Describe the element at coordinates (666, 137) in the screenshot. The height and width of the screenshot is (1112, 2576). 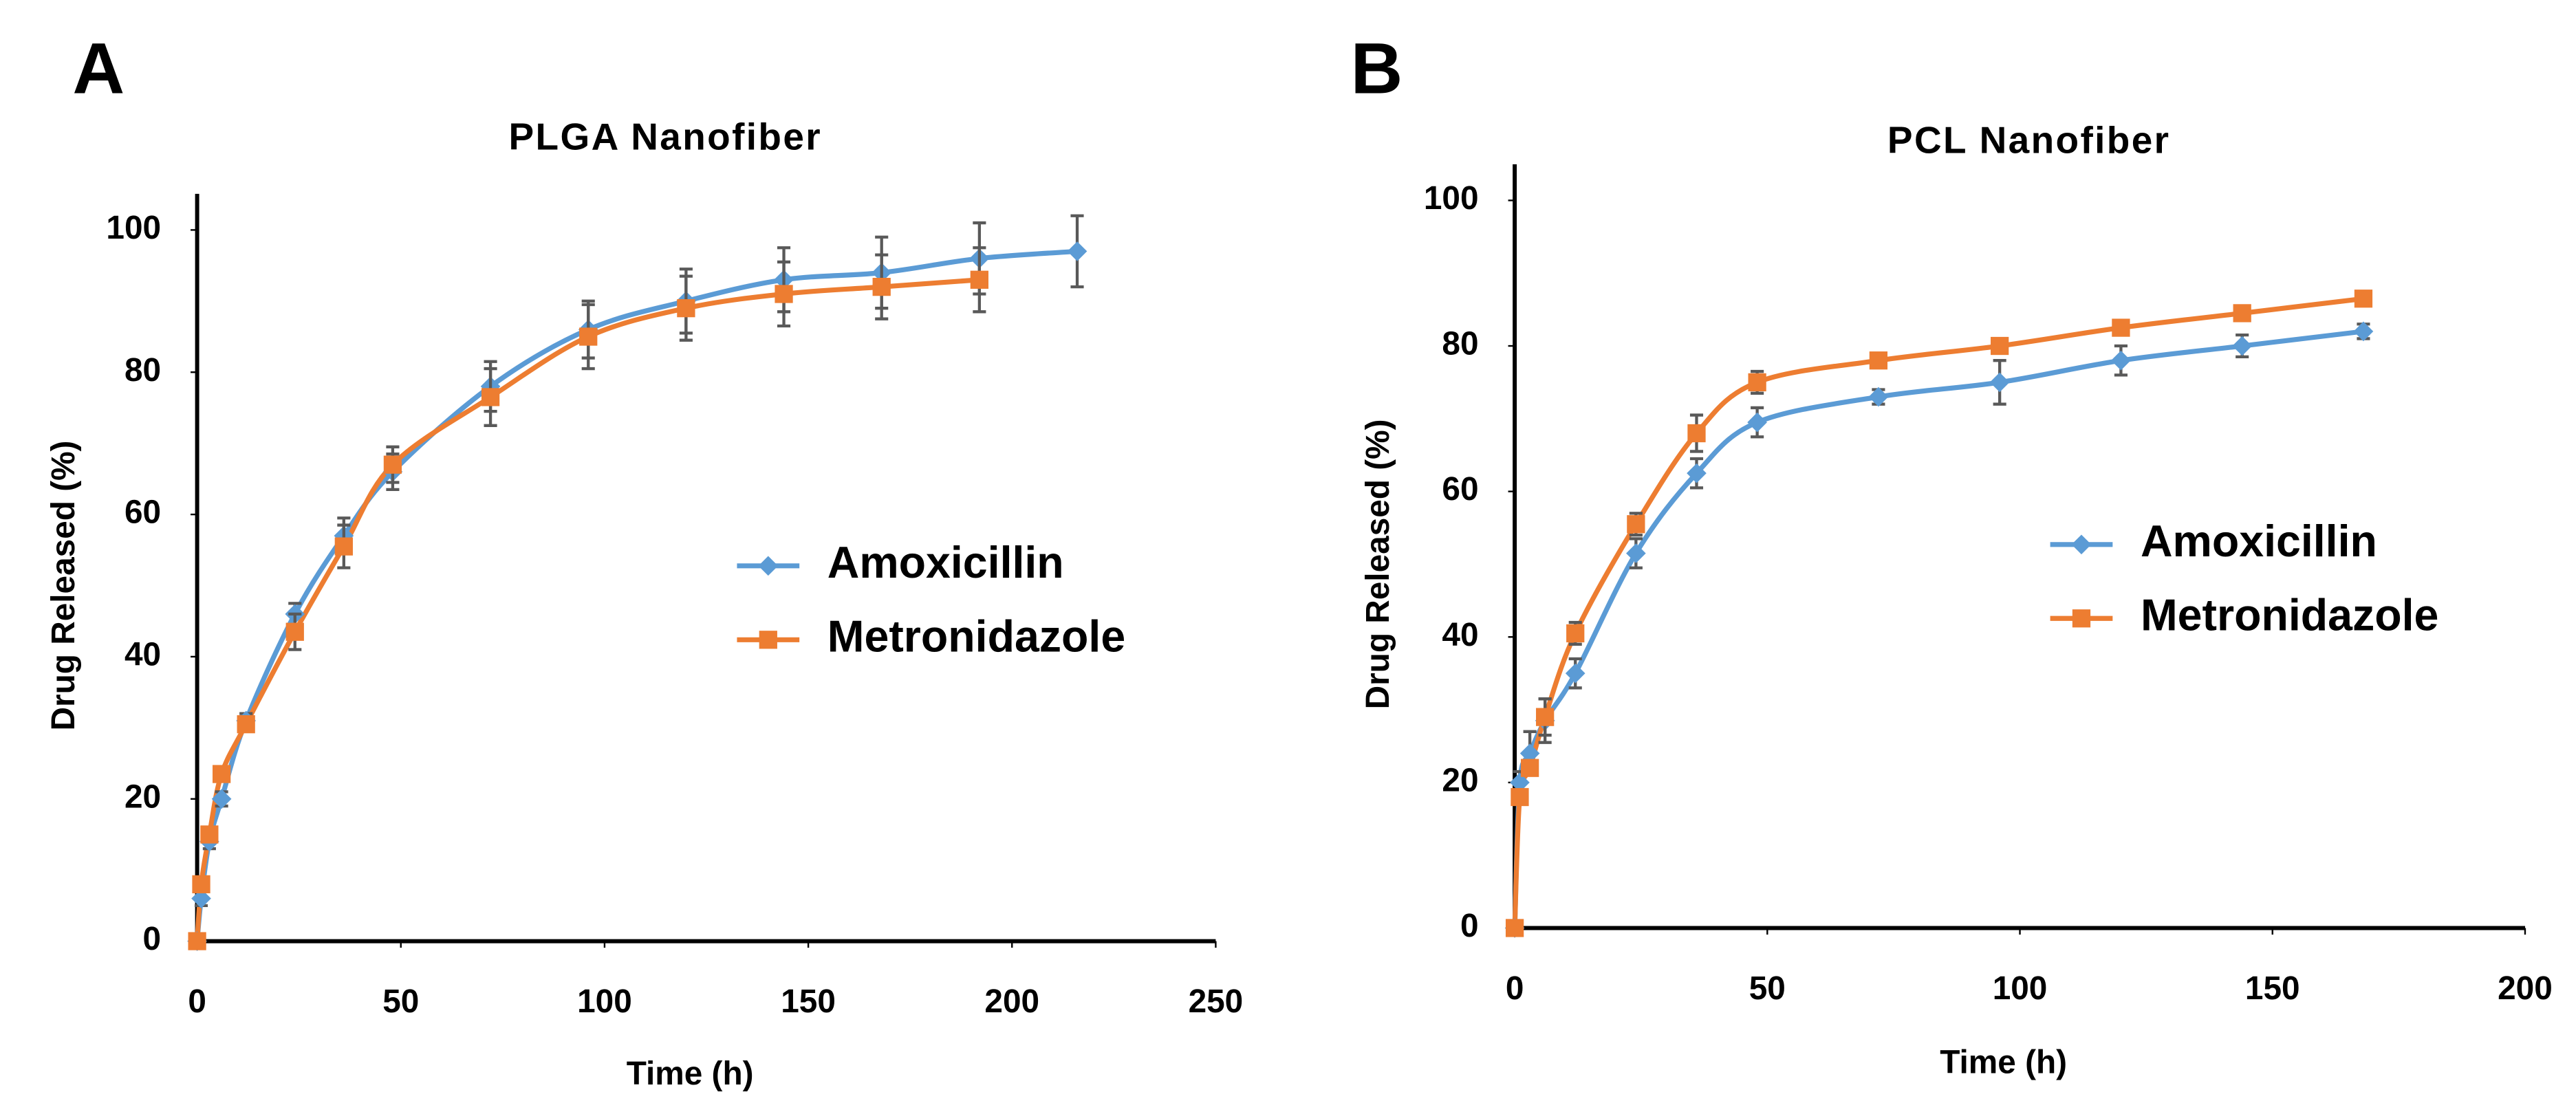
I see `chart-title: PLGA Nanofiber` at that location.